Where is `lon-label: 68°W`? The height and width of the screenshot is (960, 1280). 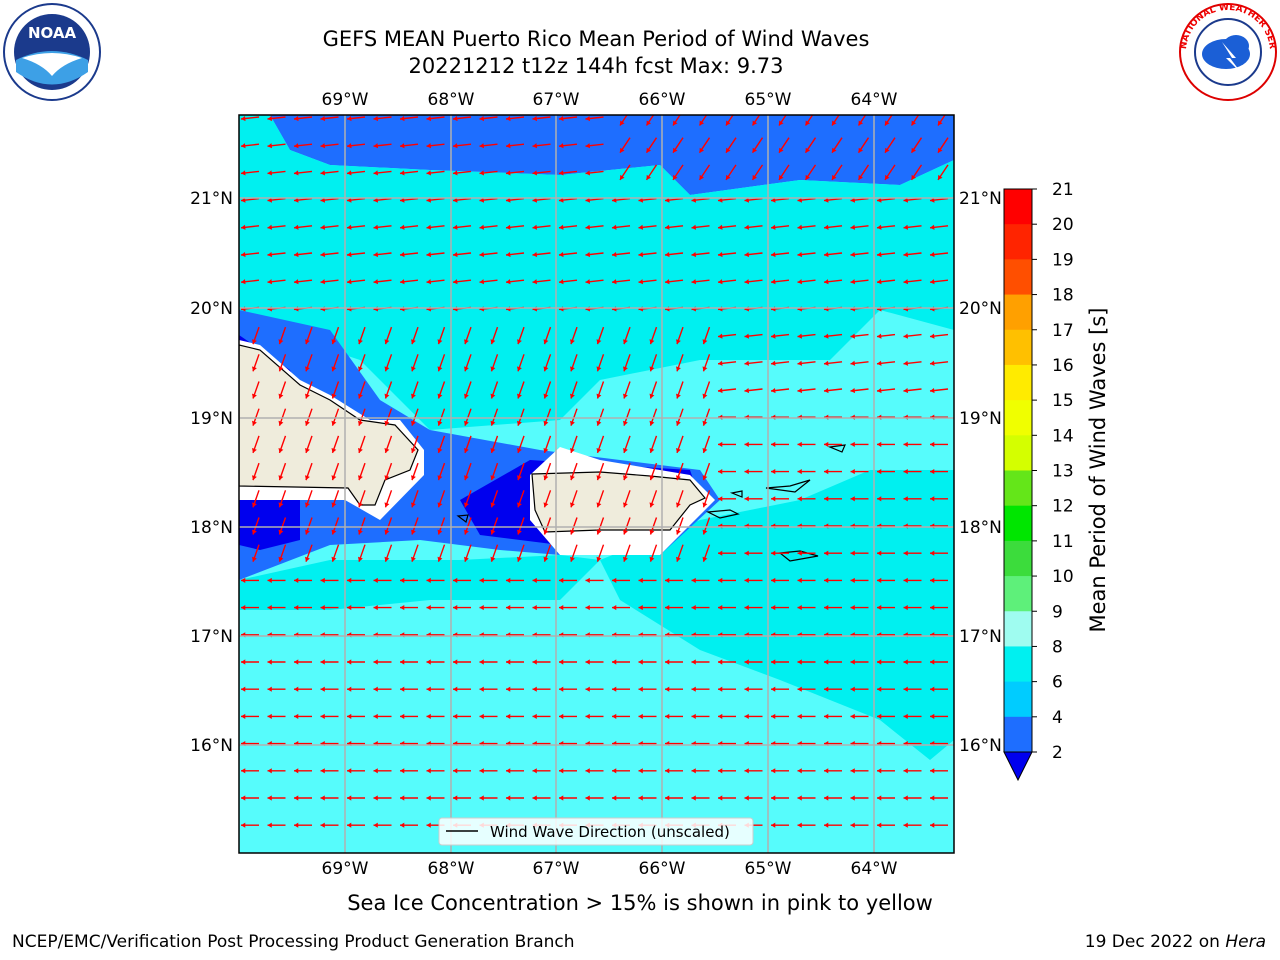 lon-label: 68°W is located at coordinates (451, 869).